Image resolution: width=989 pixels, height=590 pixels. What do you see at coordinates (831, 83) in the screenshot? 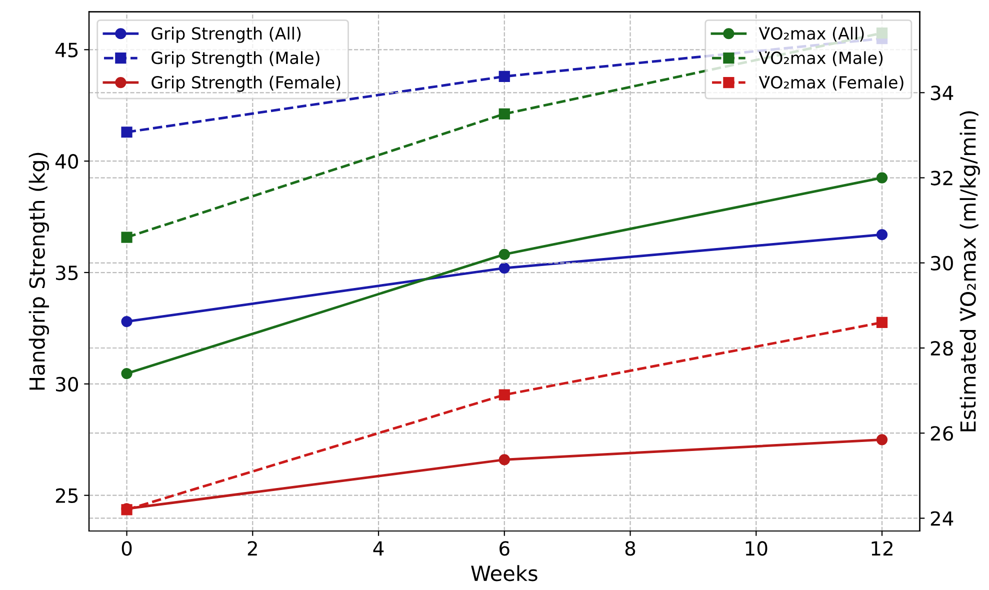
I see `legend-label: V̇O₂max (Female)` at bounding box center [831, 83].